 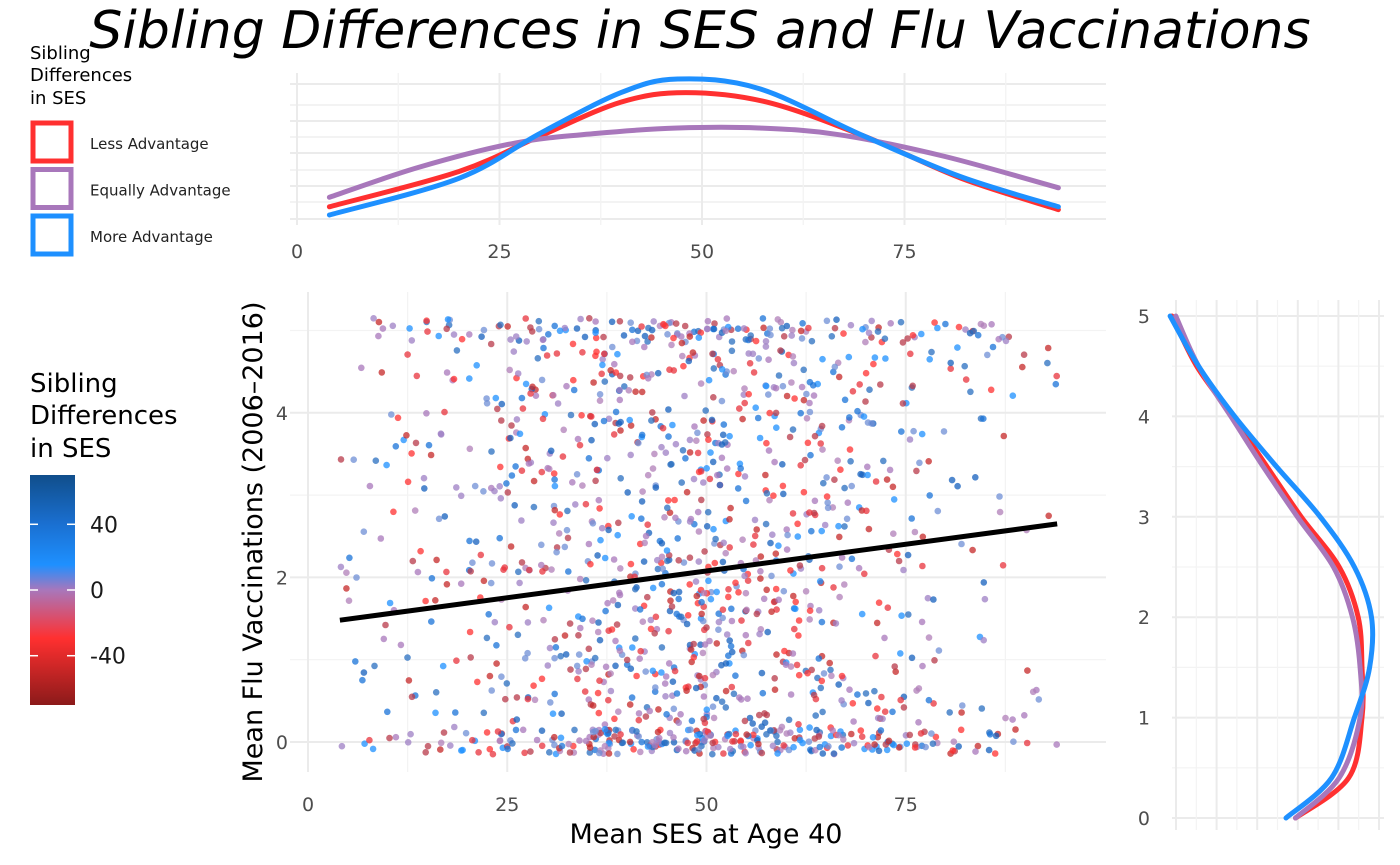 What do you see at coordinates (60, 53) in the screenshot?
I see `top-legend-title-line-1: Sibling` at bounding box center [60, 53].